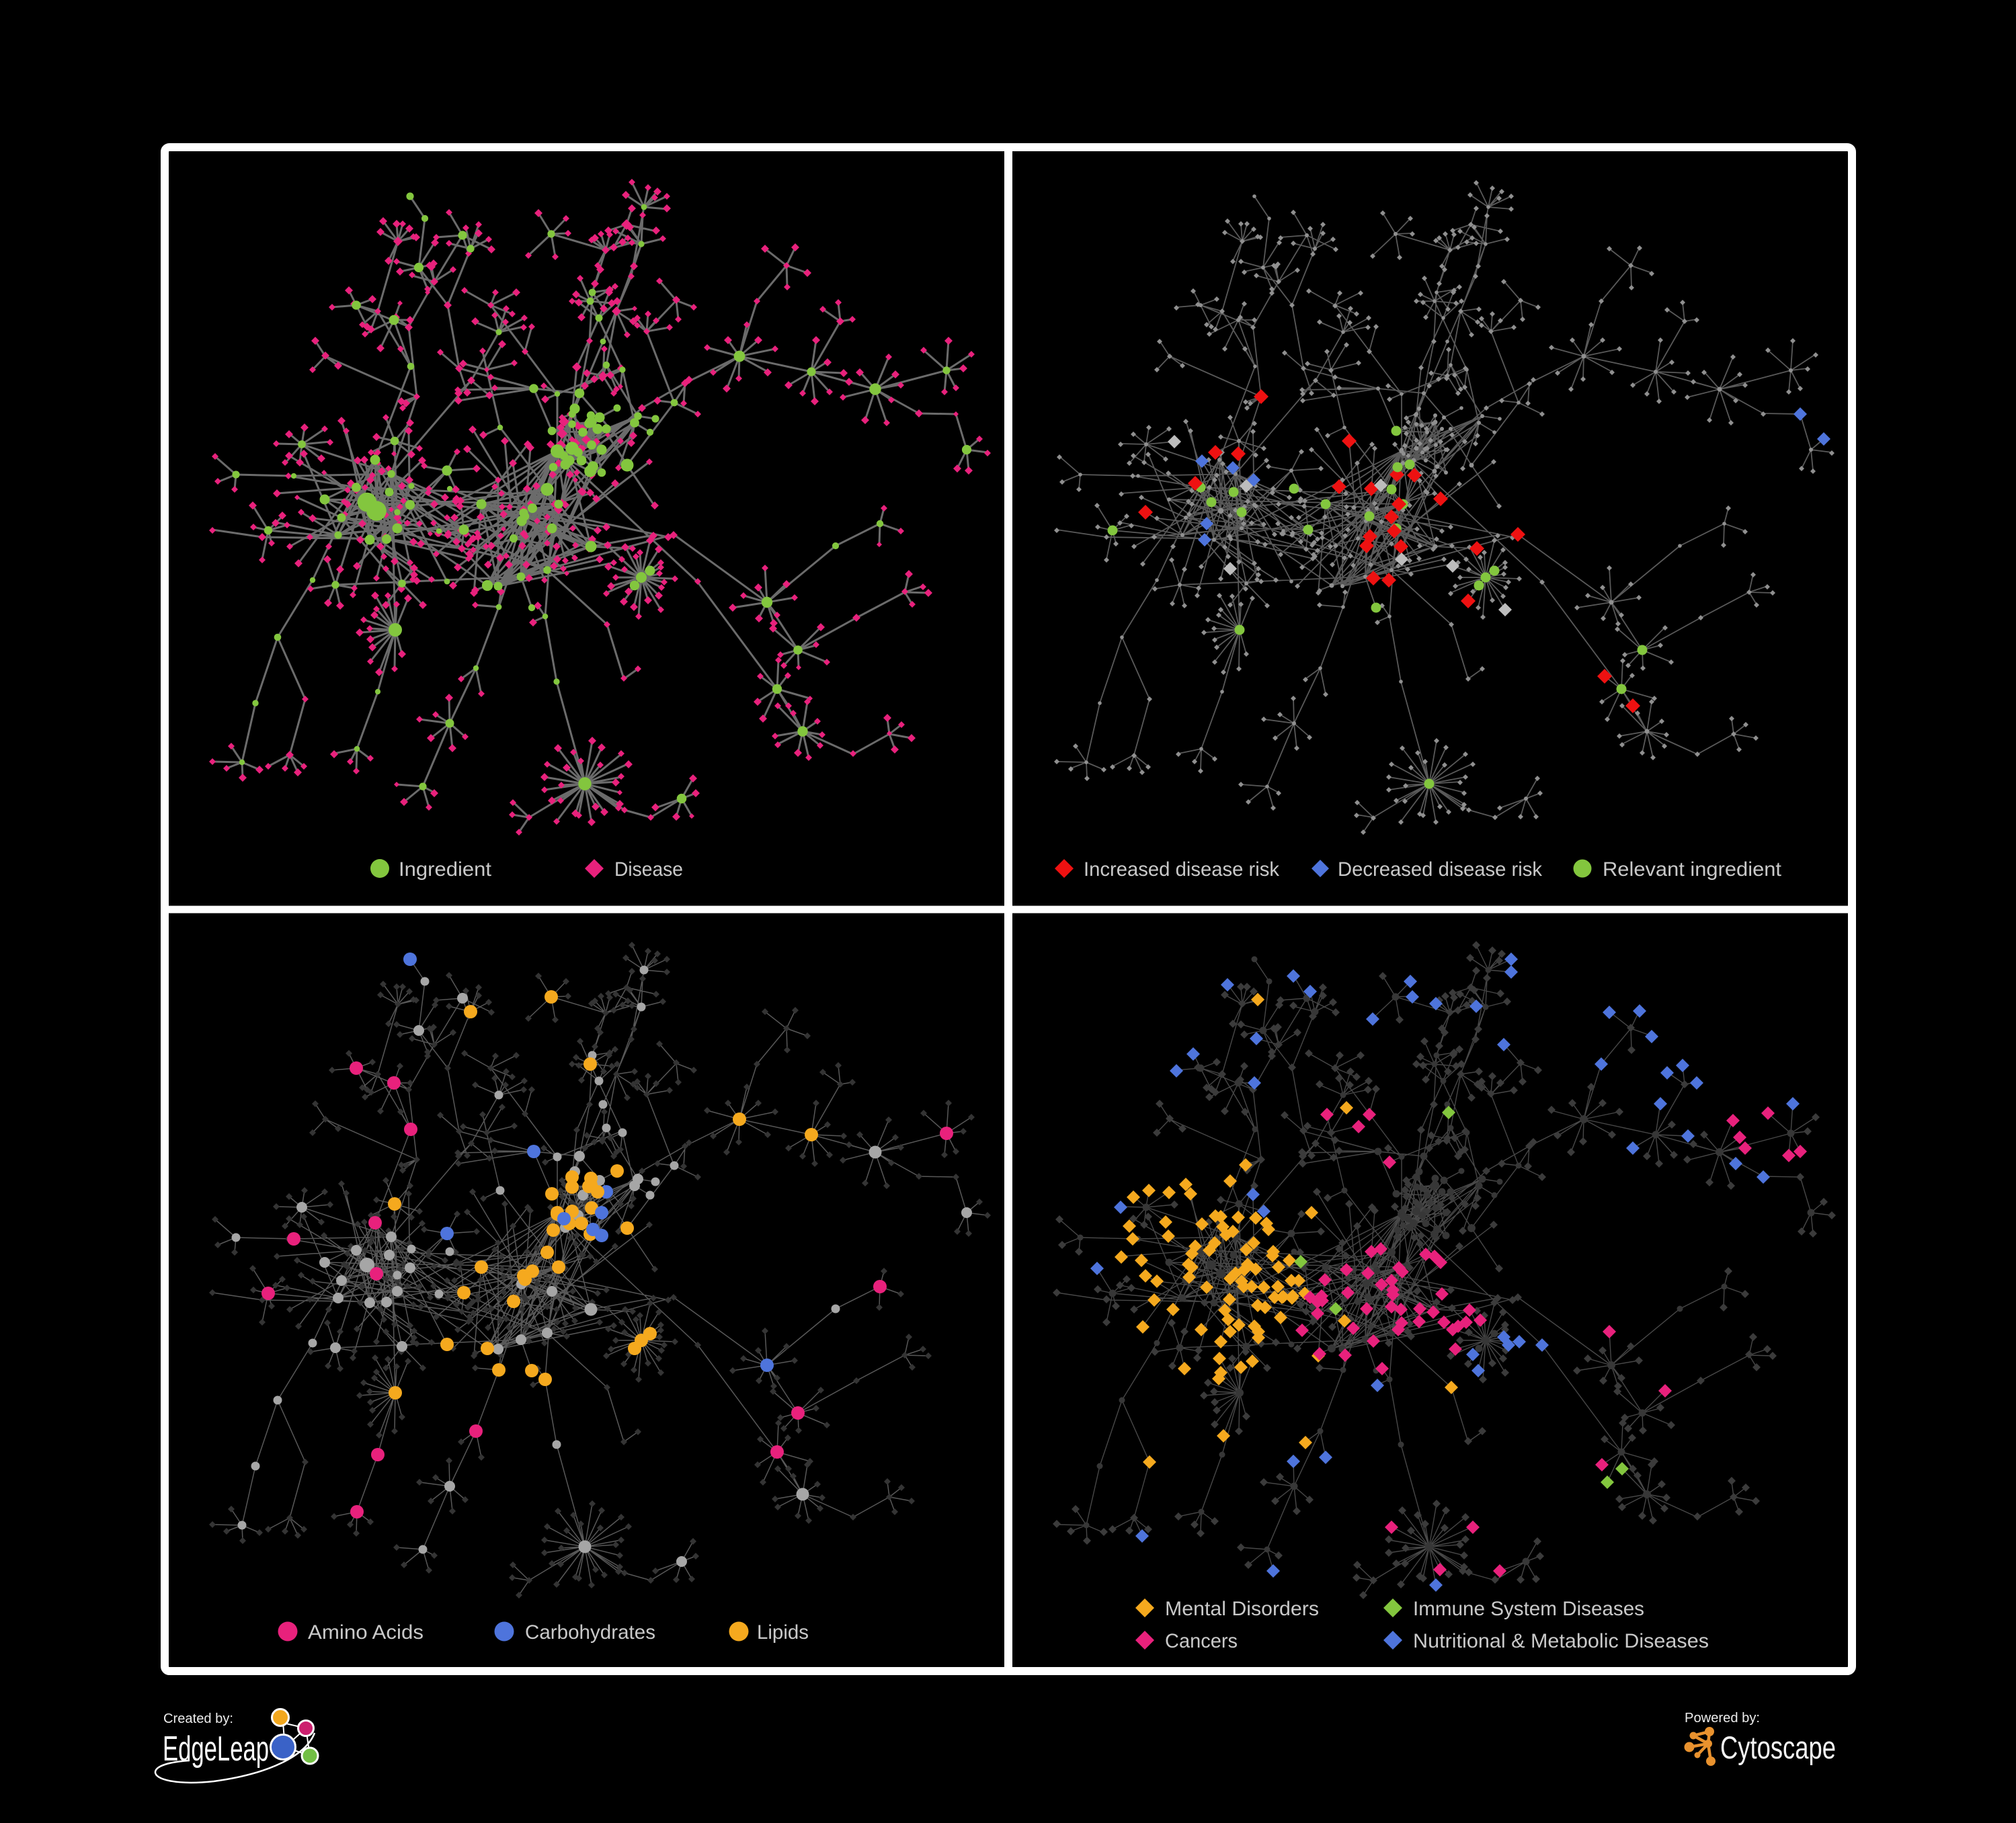 Image resolution: width=2016 pixels, height=1823 pixels. Describe the element at coordinates (648, 869) in the screenshot. I see `svg-text: Disease` at that location.